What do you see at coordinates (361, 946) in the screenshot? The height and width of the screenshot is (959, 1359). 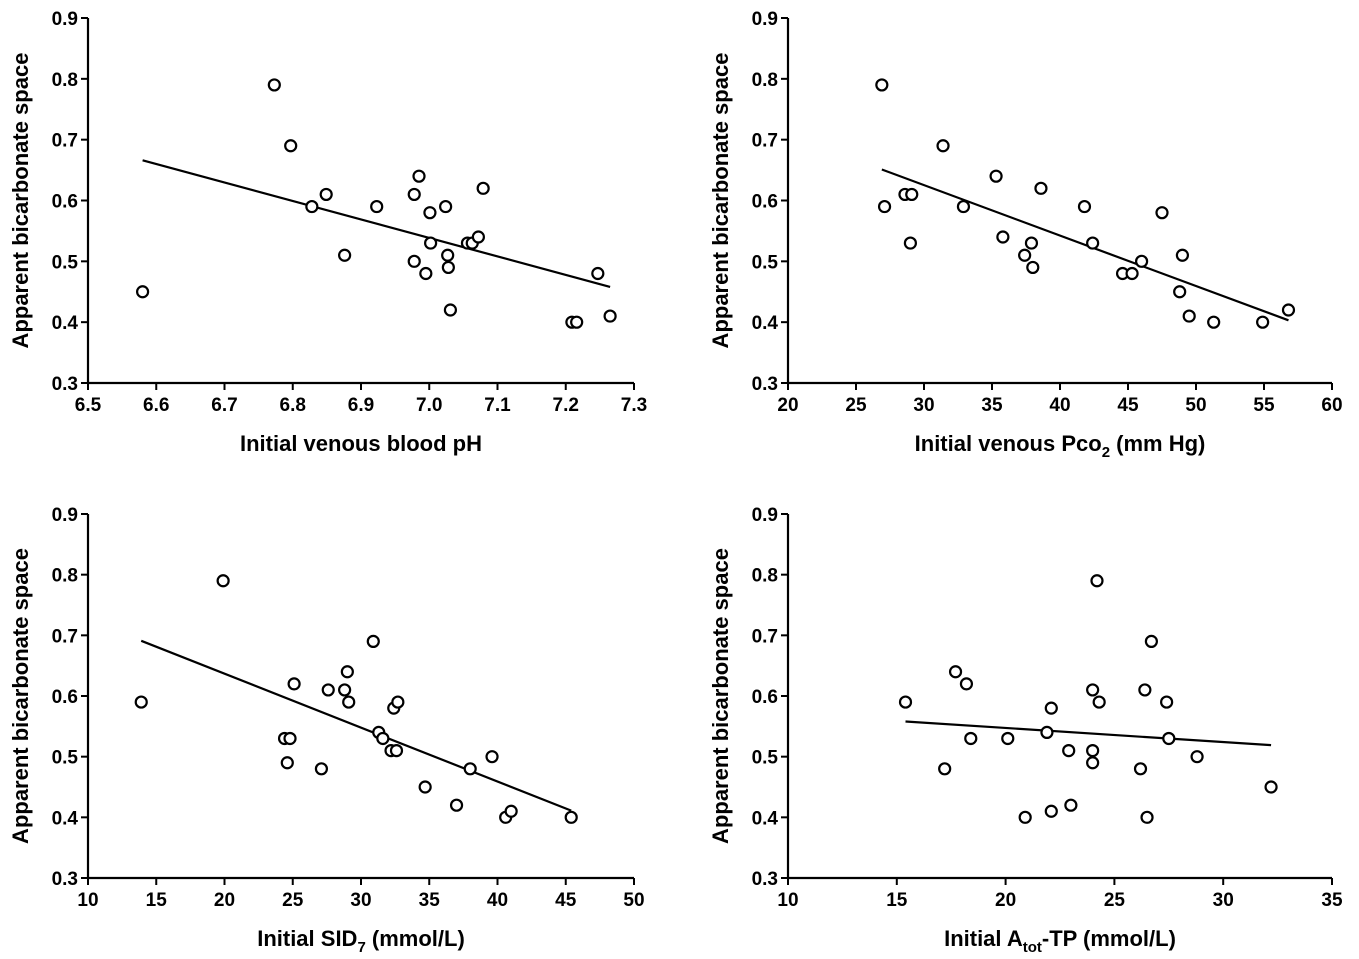 I see `x-axis-title-subscript: 7` at bounding box center [361, 946].